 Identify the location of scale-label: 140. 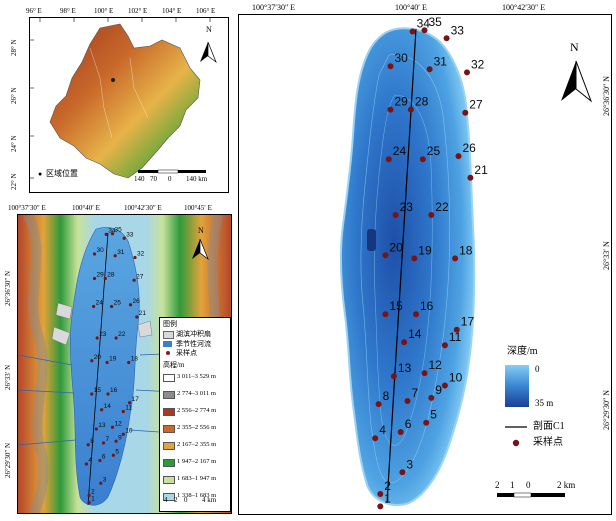
(139, 179).